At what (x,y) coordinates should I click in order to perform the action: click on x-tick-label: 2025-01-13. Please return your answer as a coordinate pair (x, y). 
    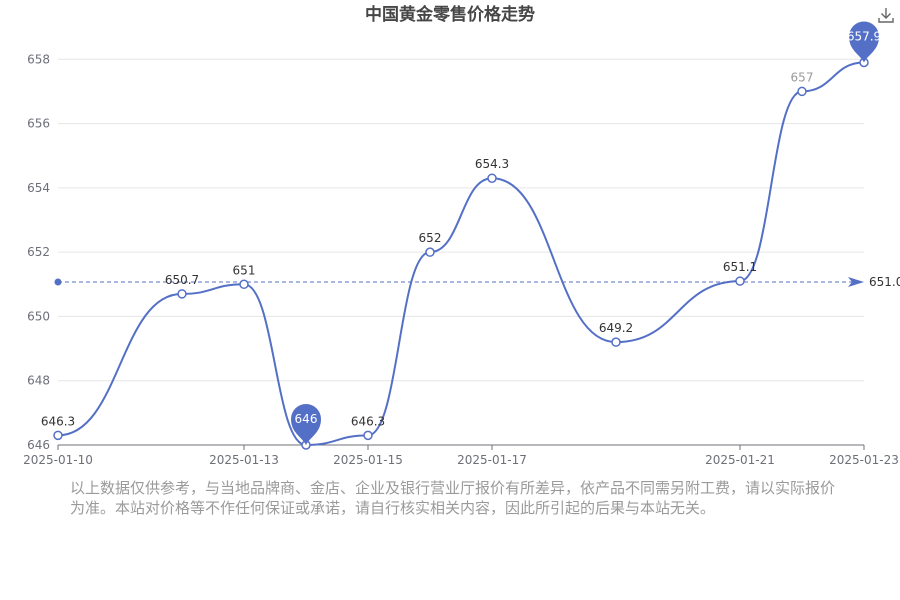
    Looking at the image, I should click on (244, 460).